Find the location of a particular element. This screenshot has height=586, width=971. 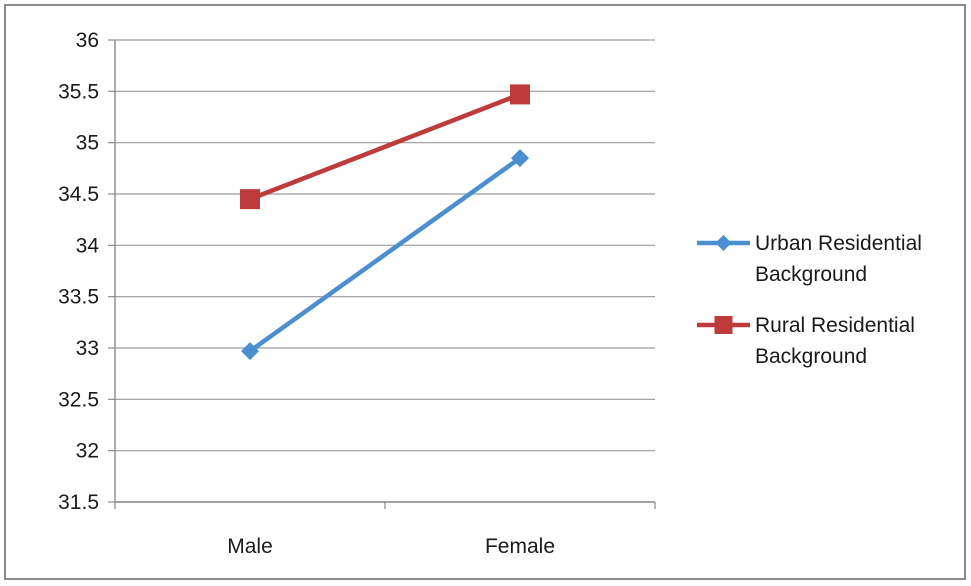

x-tick-label-male: Male is located at coordinates (250, 546).